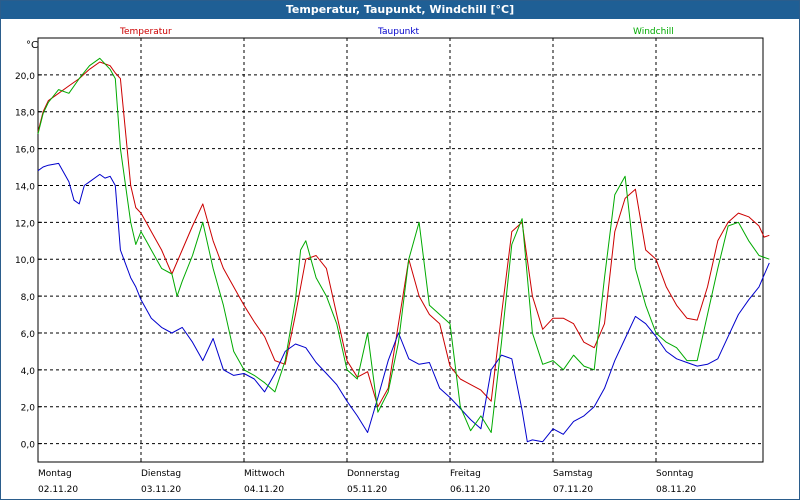 Image resolution: width=800 pixels, height=500 pixels. What do you see at coordinates (25, 261) in the screenshot?
I see `y-tick-label: 10,0` at bounding box center [25, 261].